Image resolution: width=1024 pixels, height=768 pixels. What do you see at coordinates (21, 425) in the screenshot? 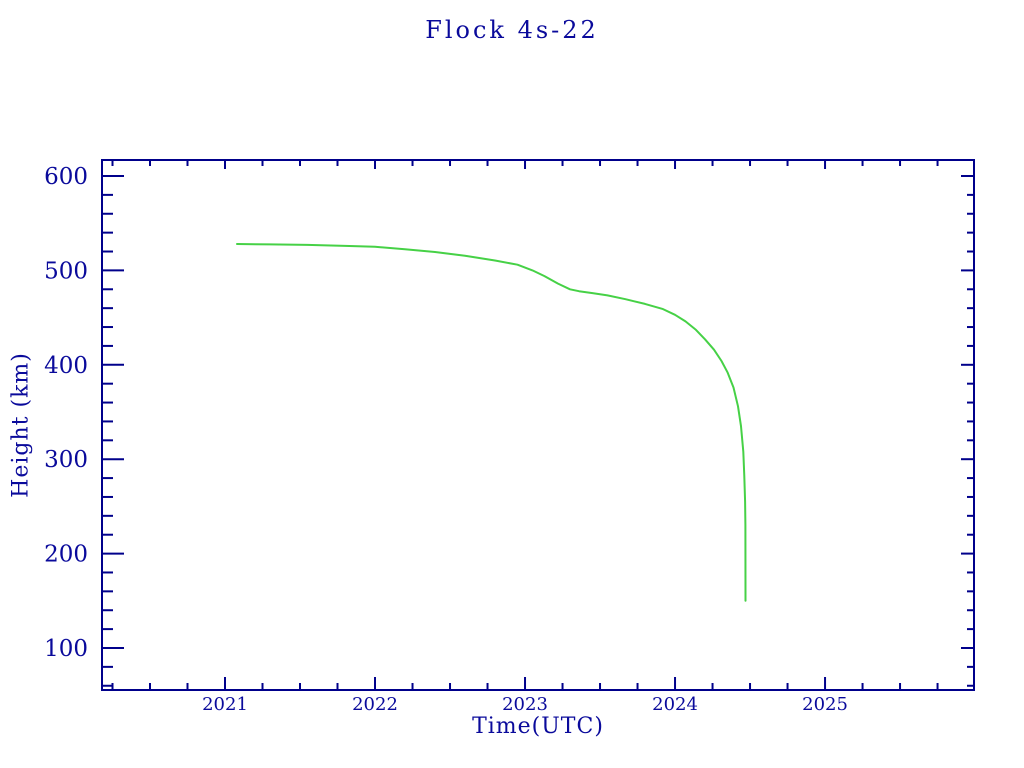
I see `y-axis-title: Height (km)` at bounding box center [21, 425].